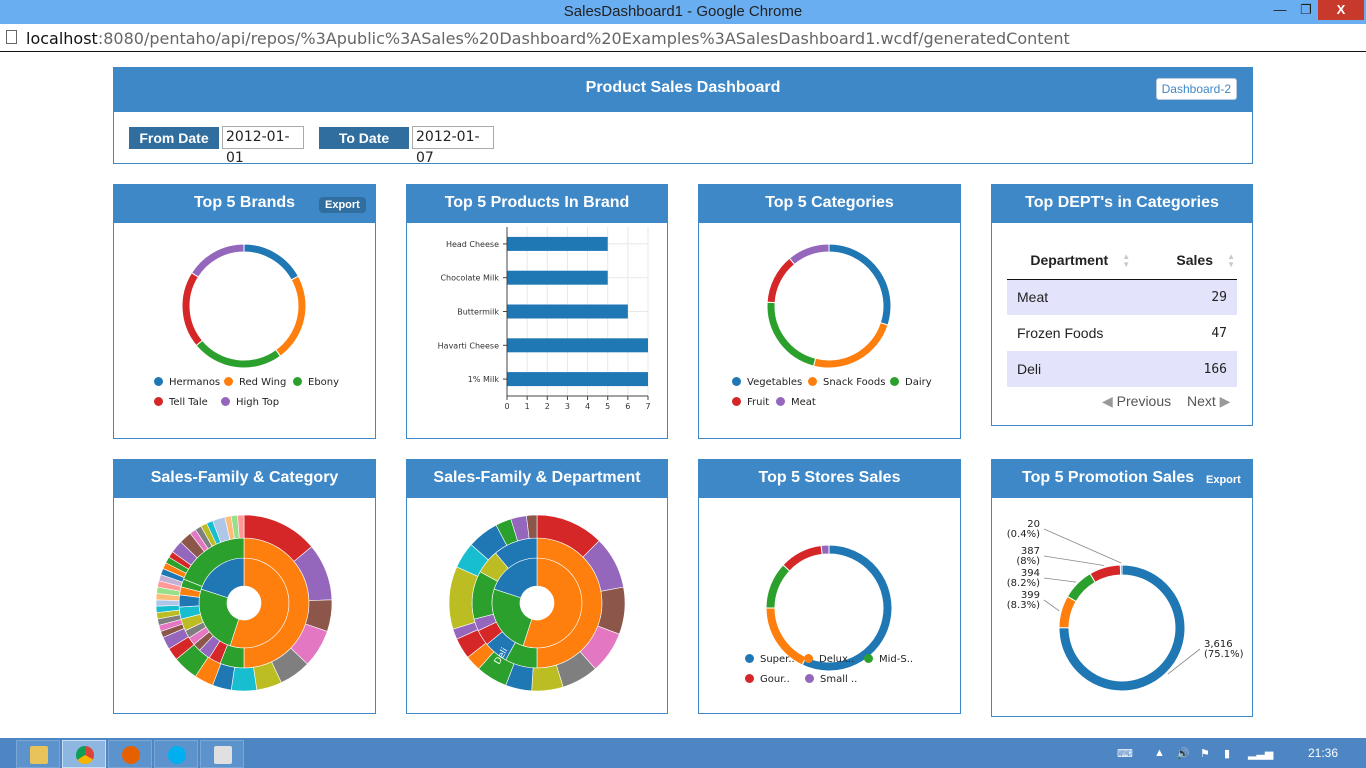 The height and width of the screenshot is (768, 1366). Describe the element at coordinates (244, 479) in the screenshot. I see `panel-title: Sales-Family & Category` at that location.